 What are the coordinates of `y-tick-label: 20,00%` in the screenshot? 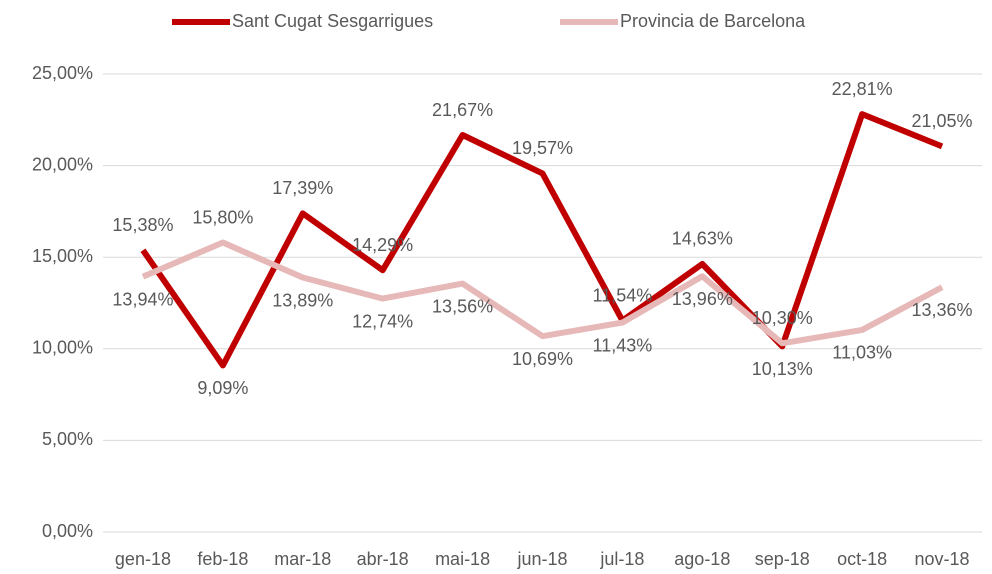 It's located at (62, 164).